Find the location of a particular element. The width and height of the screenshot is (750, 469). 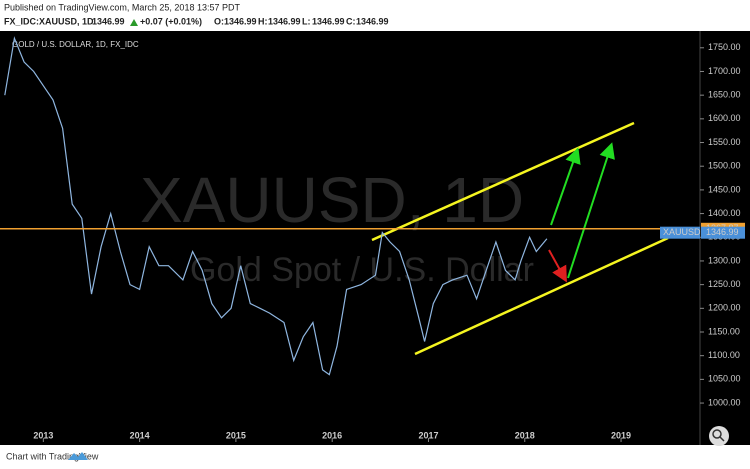

x-tick-label: 2019 is located at coordinates (621, 435).